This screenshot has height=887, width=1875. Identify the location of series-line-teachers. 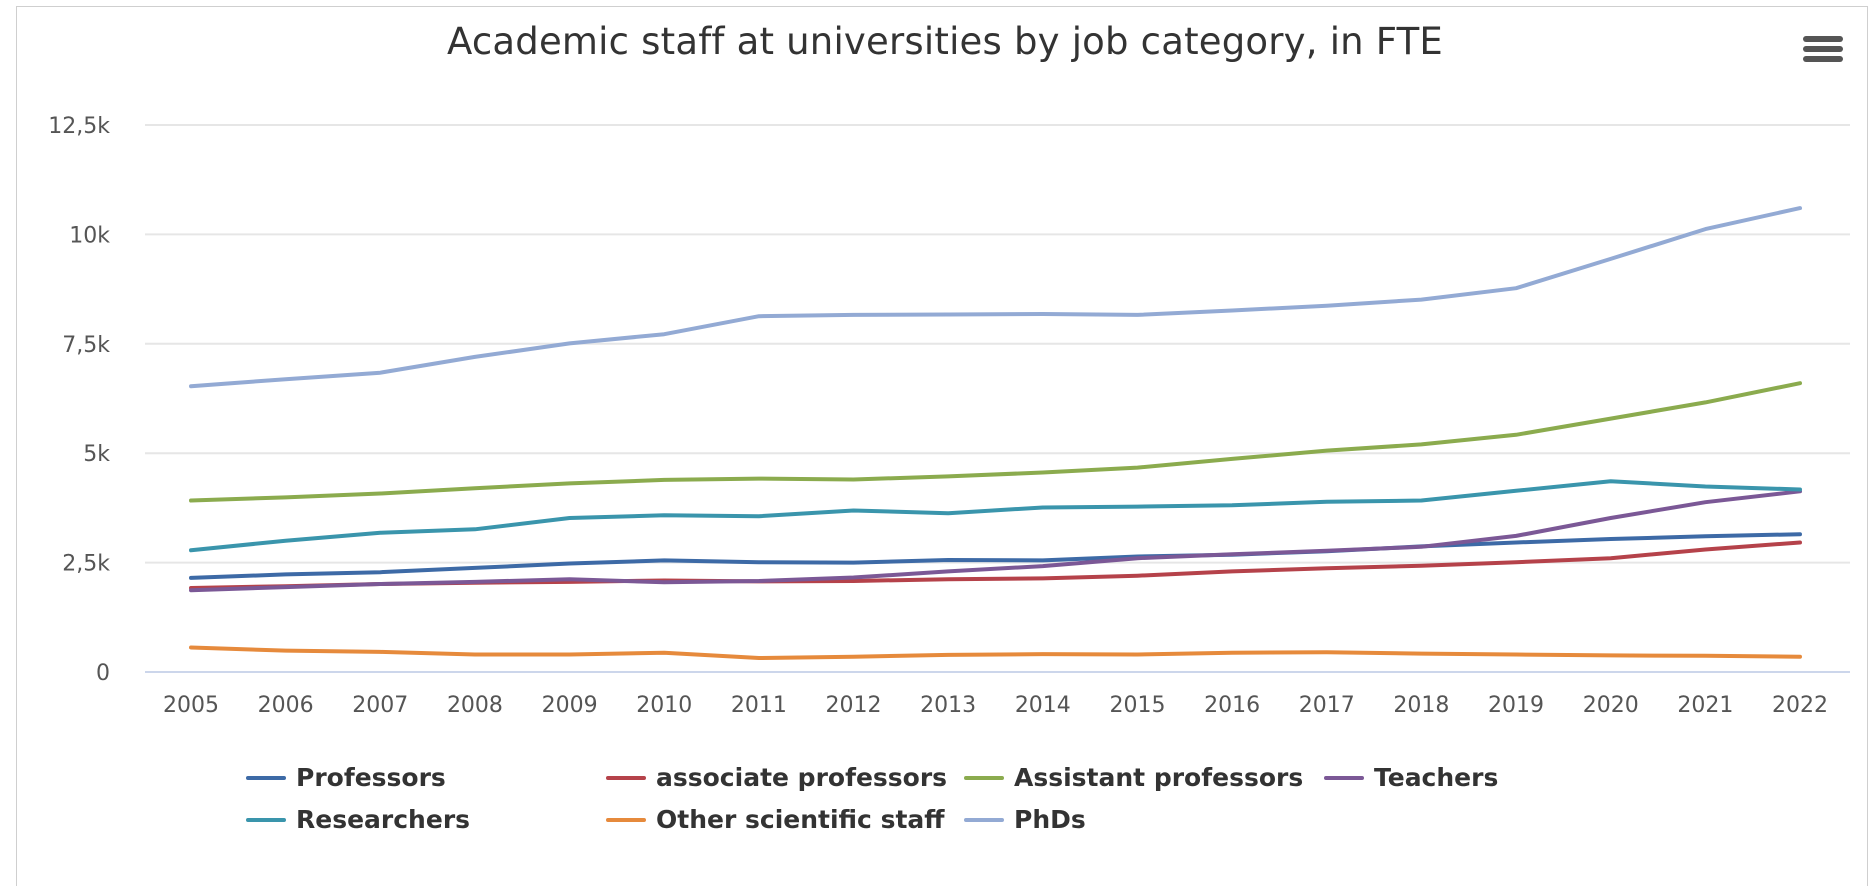
(995, 541).